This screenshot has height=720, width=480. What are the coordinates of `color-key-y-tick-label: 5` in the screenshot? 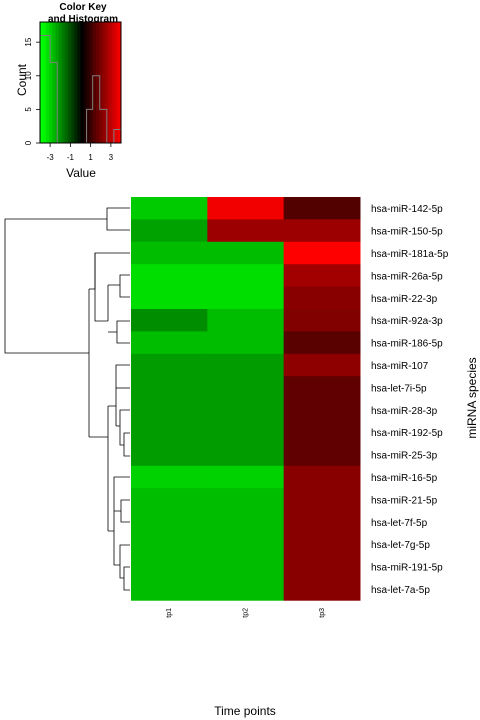 It's located at (28, 109).